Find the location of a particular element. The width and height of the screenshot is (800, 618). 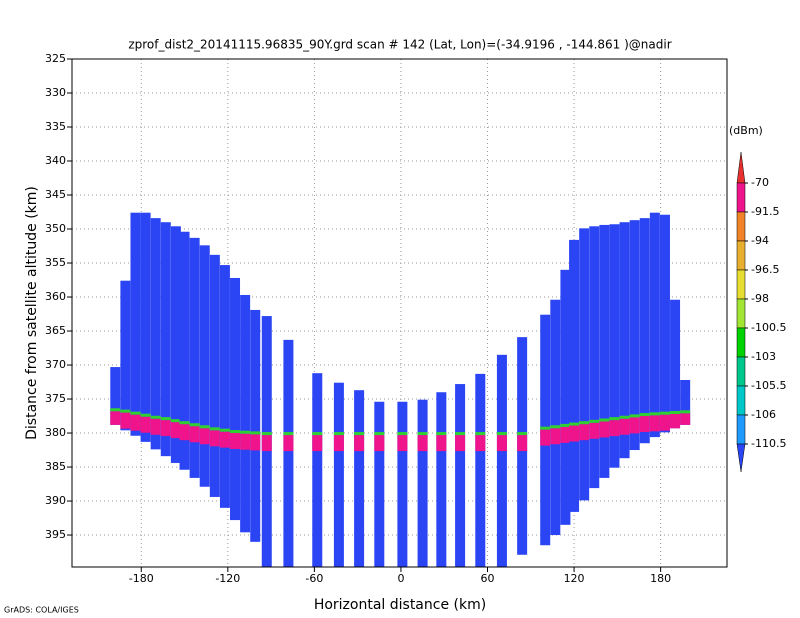

y-tick-label: 380 is located at coordinates (55, 432).